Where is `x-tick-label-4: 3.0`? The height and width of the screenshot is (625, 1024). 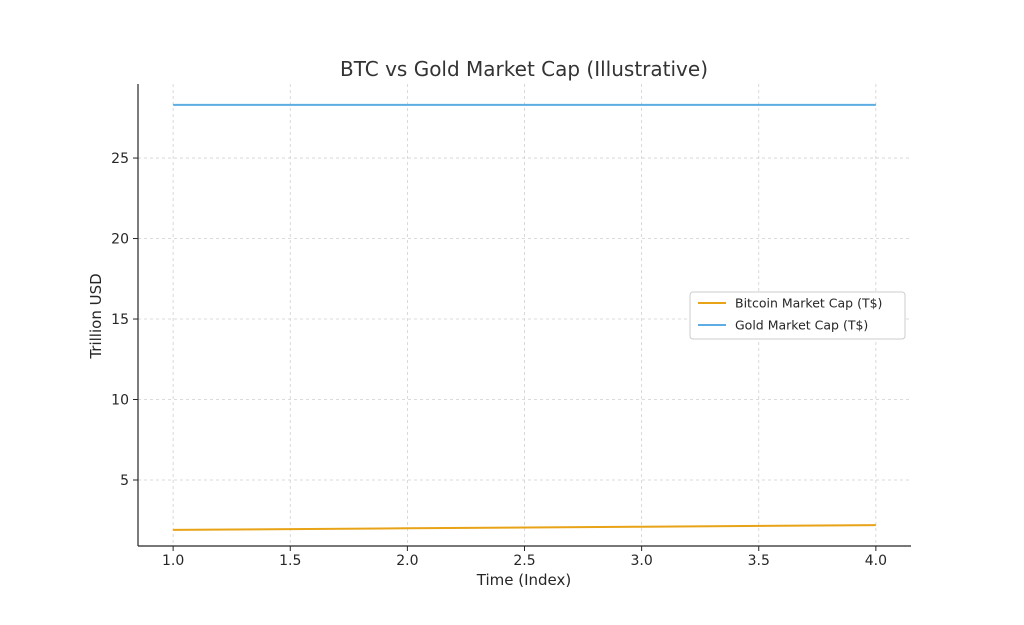 x-tick-label-4: 3.0 is located at coordinates (641, 561).